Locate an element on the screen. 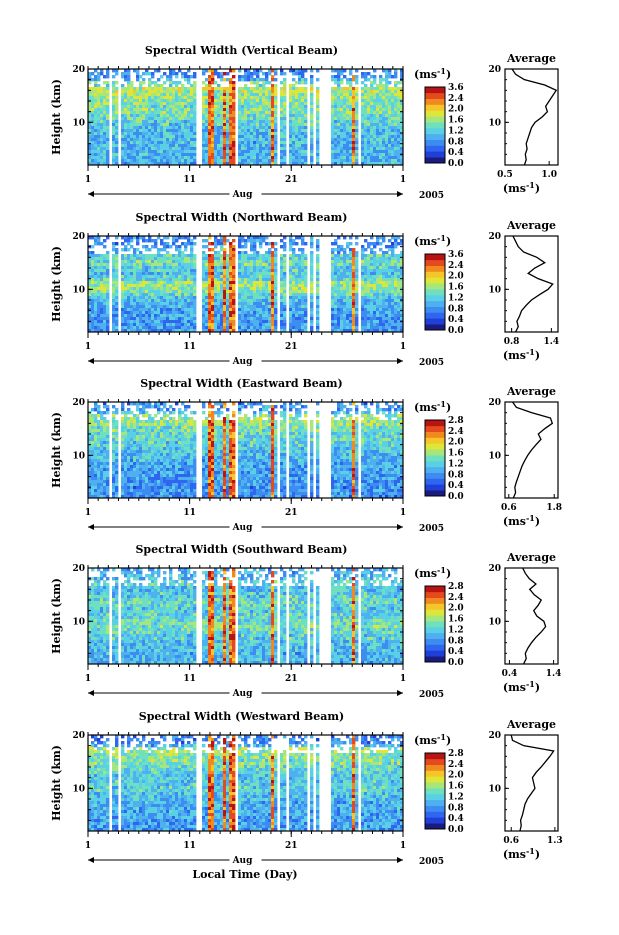  average-y-tick-label: 20 is located at coordinates (494, 70).